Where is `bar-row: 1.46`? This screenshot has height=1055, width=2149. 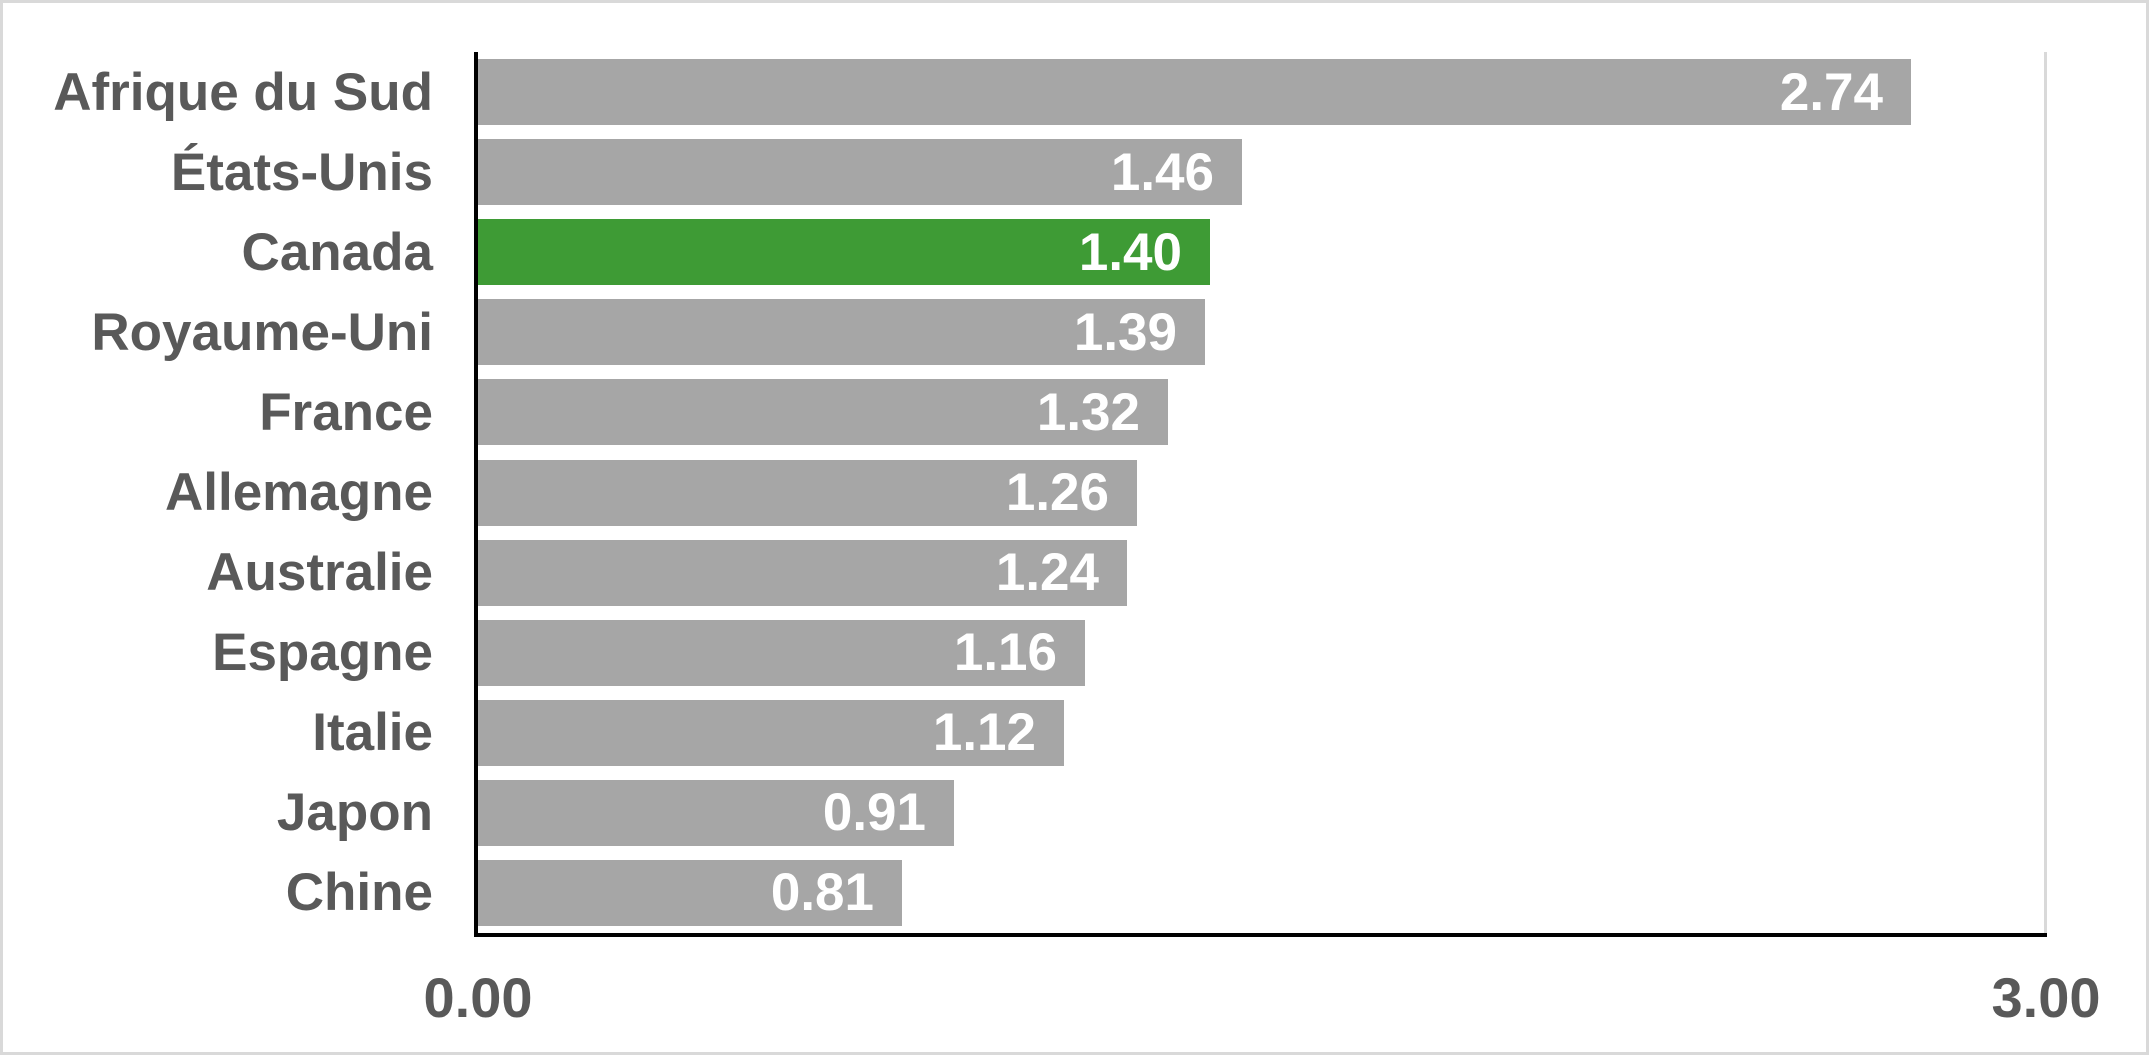 bar-row: 1.46 is located at coordinates (1262, 172).